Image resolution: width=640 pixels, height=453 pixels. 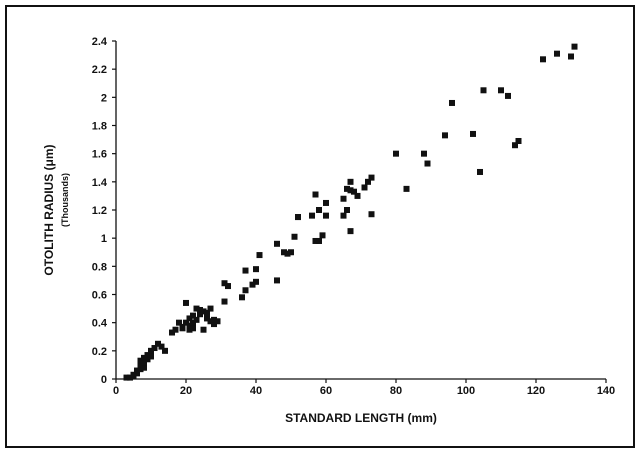 I want to click on x-tick-label: 60, so click(x=326, y=391).